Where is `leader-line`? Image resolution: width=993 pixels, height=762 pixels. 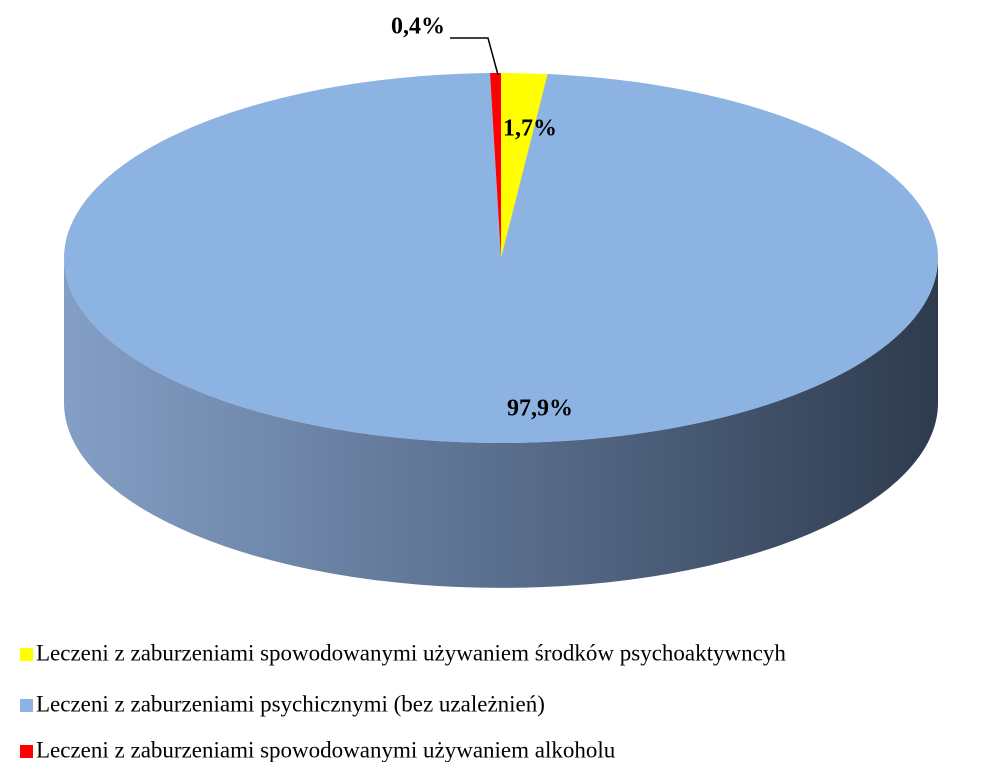 leader-line is located at coordinates (474, 56).